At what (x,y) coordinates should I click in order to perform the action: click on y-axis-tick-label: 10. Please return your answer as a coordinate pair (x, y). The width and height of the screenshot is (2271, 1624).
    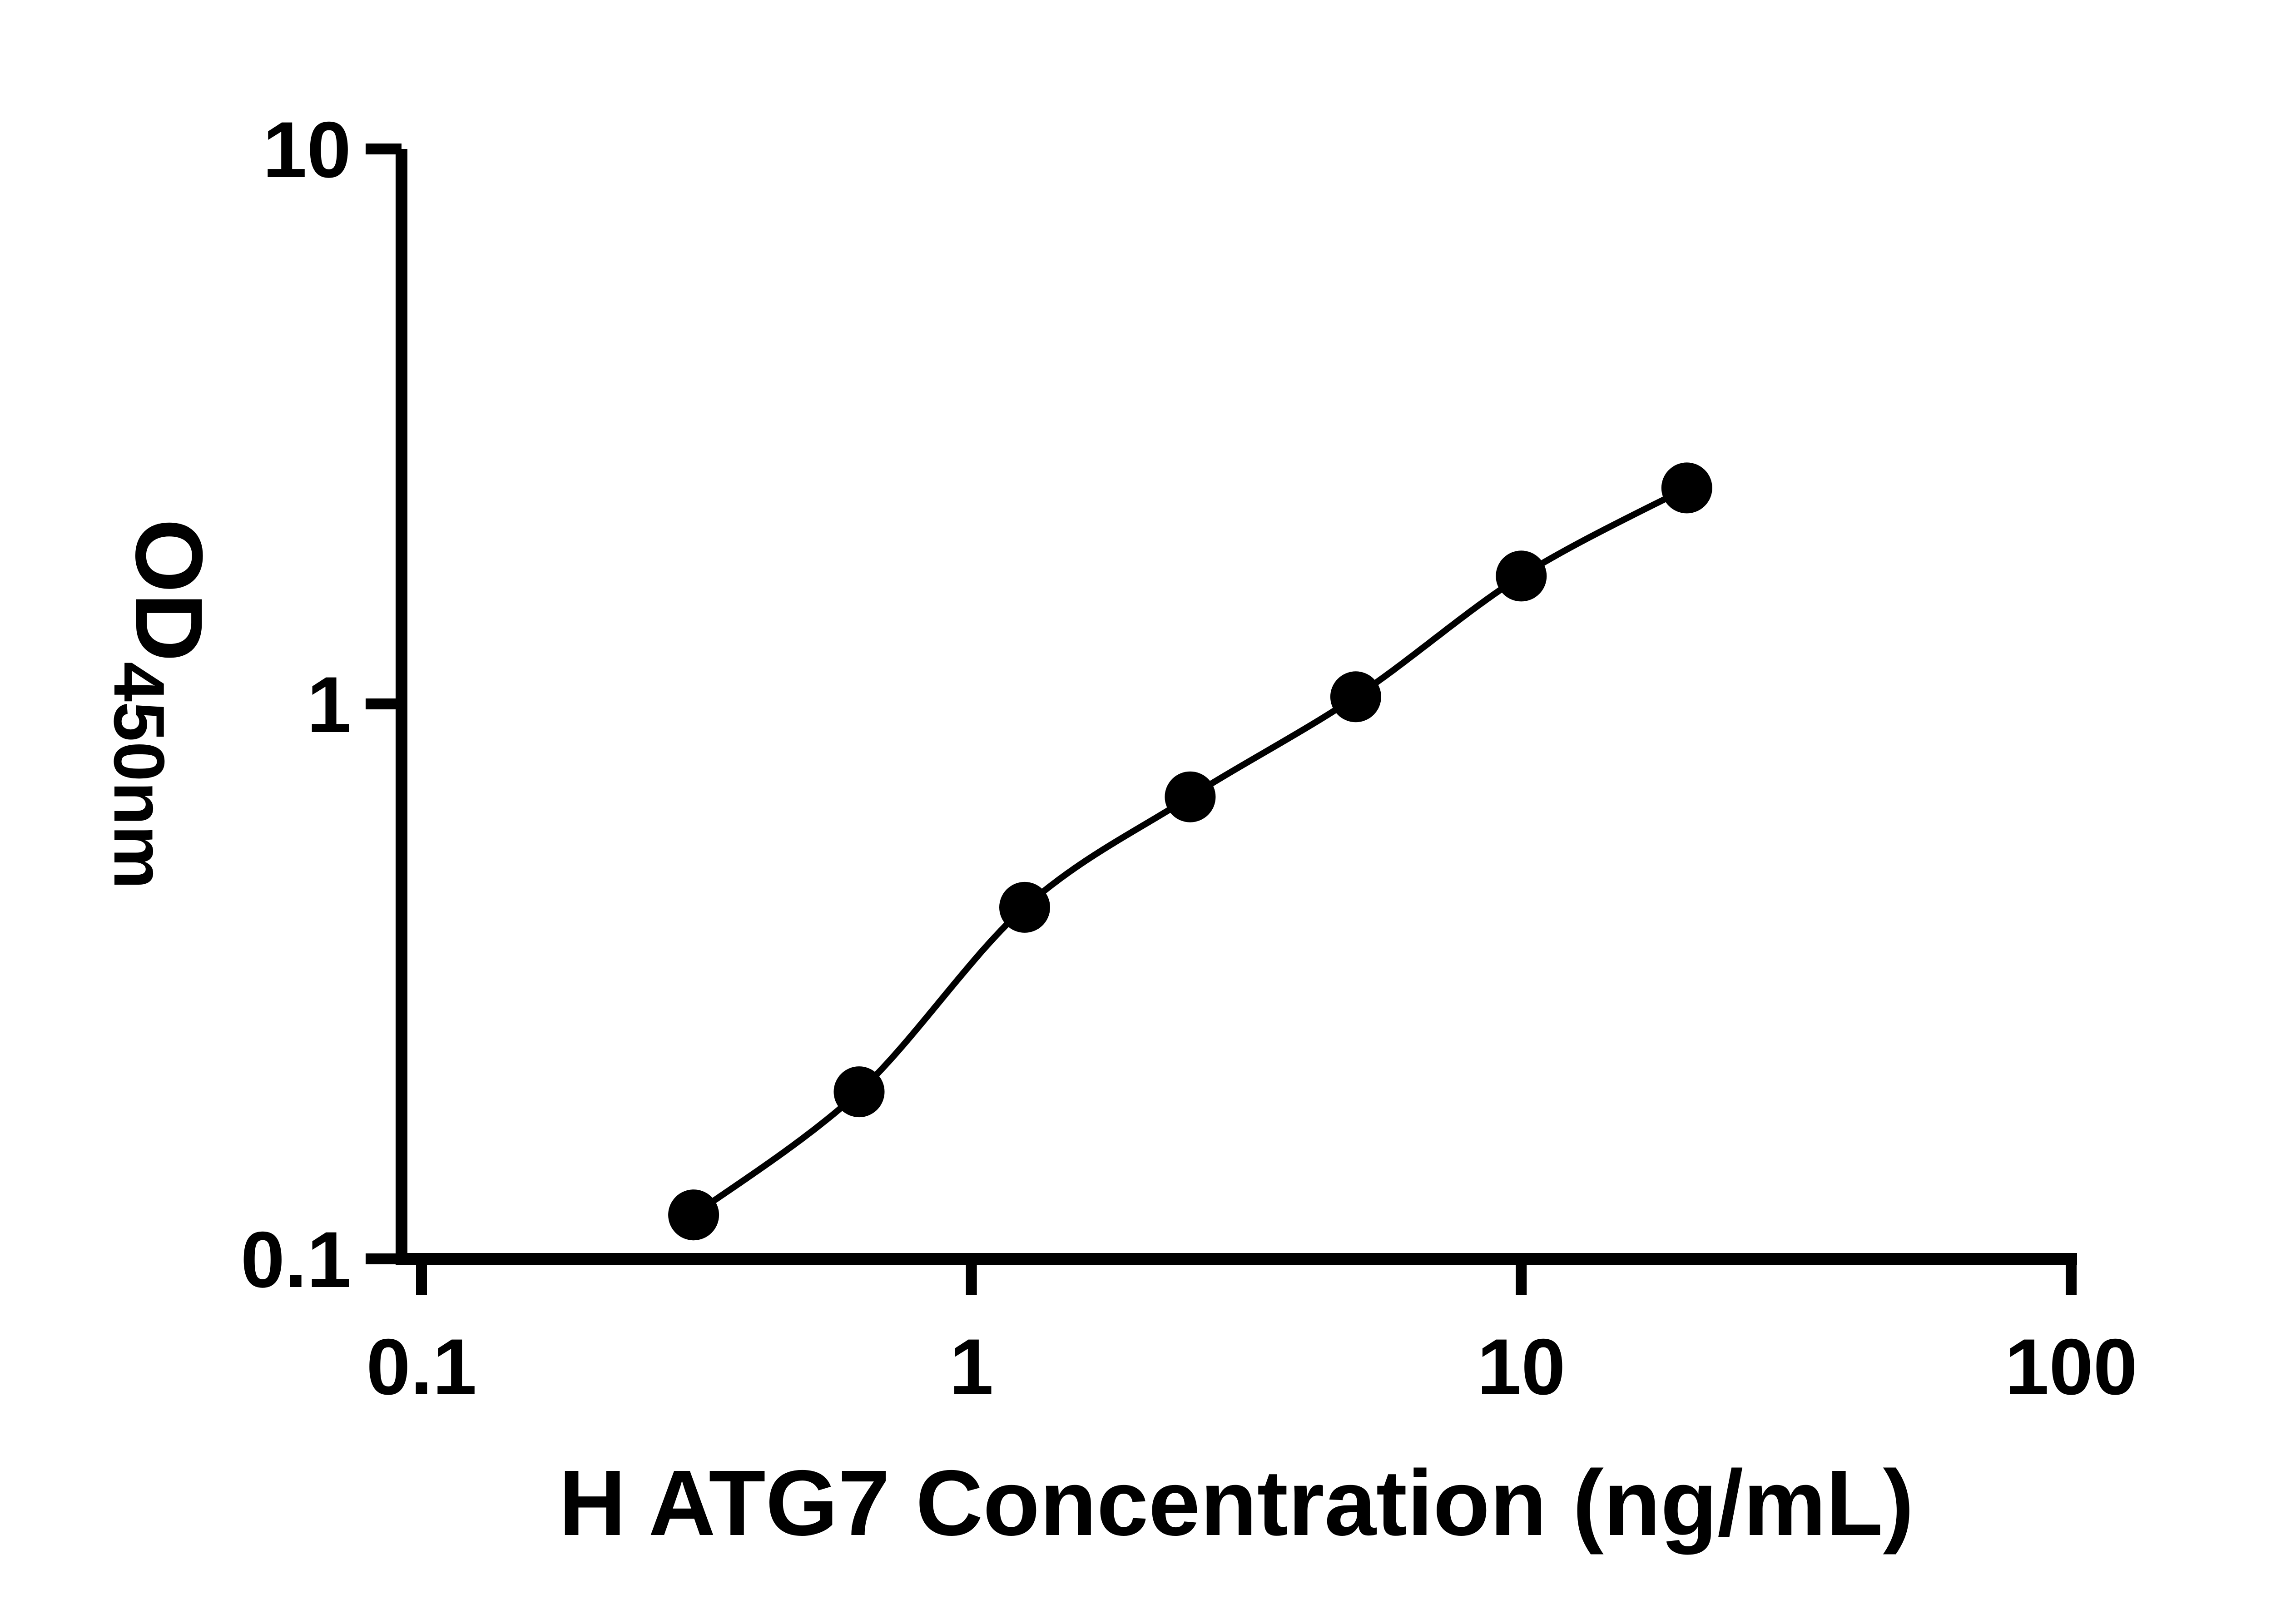
    Looking at the image, I should click on (307, 150).